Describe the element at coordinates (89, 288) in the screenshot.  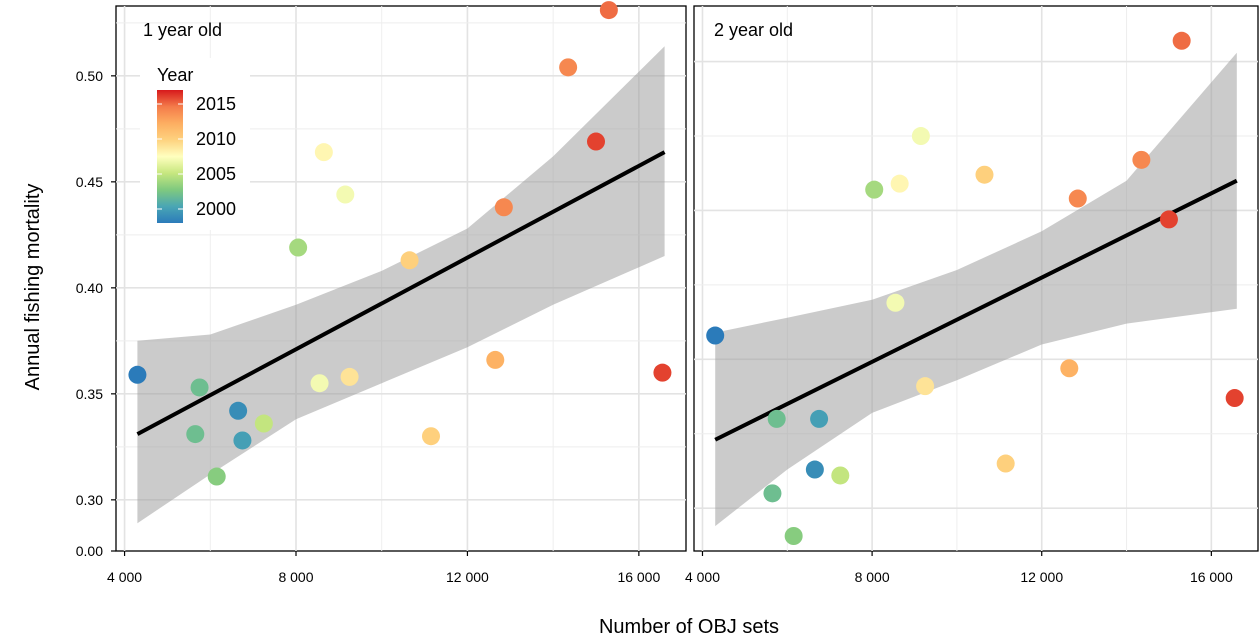
I see `y-tick-label: 0.40` at that location.